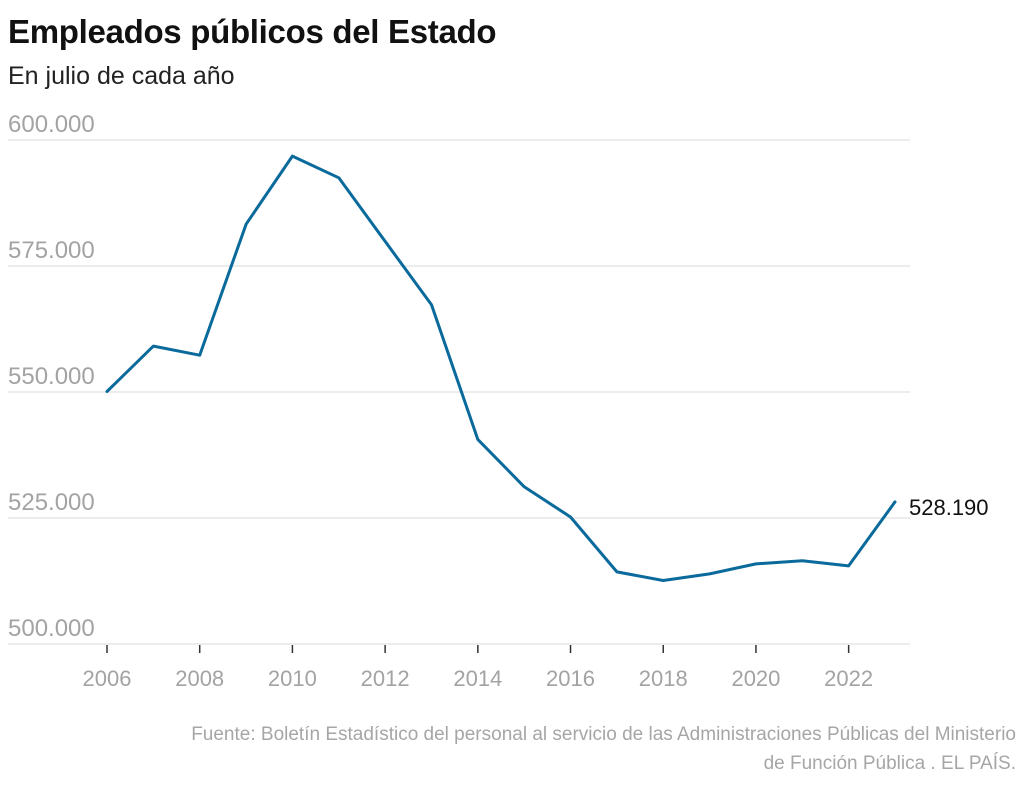 The height and width of the screenshot is (787, 1024). Describe the element at coordinates (51, 250) in the screenshot. I see `y-tick-label: 575.000` at that location.